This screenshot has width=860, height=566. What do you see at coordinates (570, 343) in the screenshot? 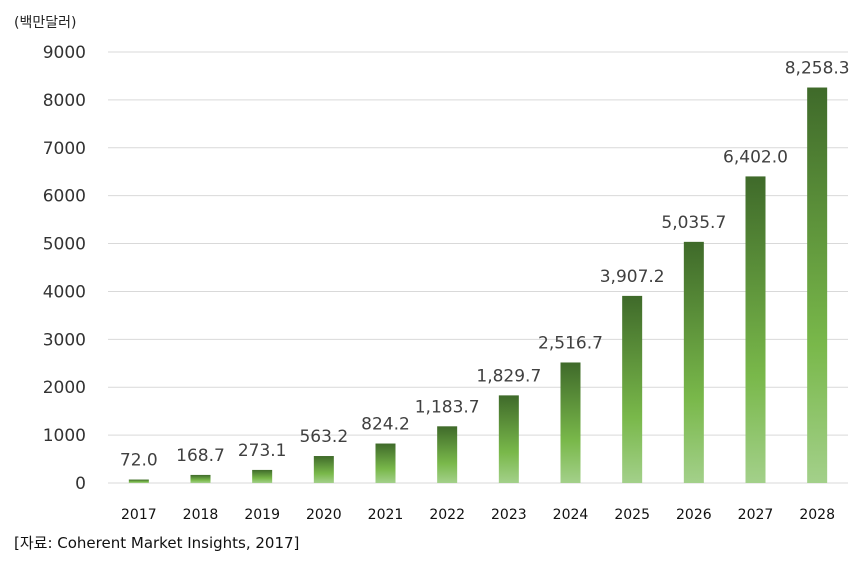
I see `data-label-2024: 2,516.7` at bounding box center [570, 343].